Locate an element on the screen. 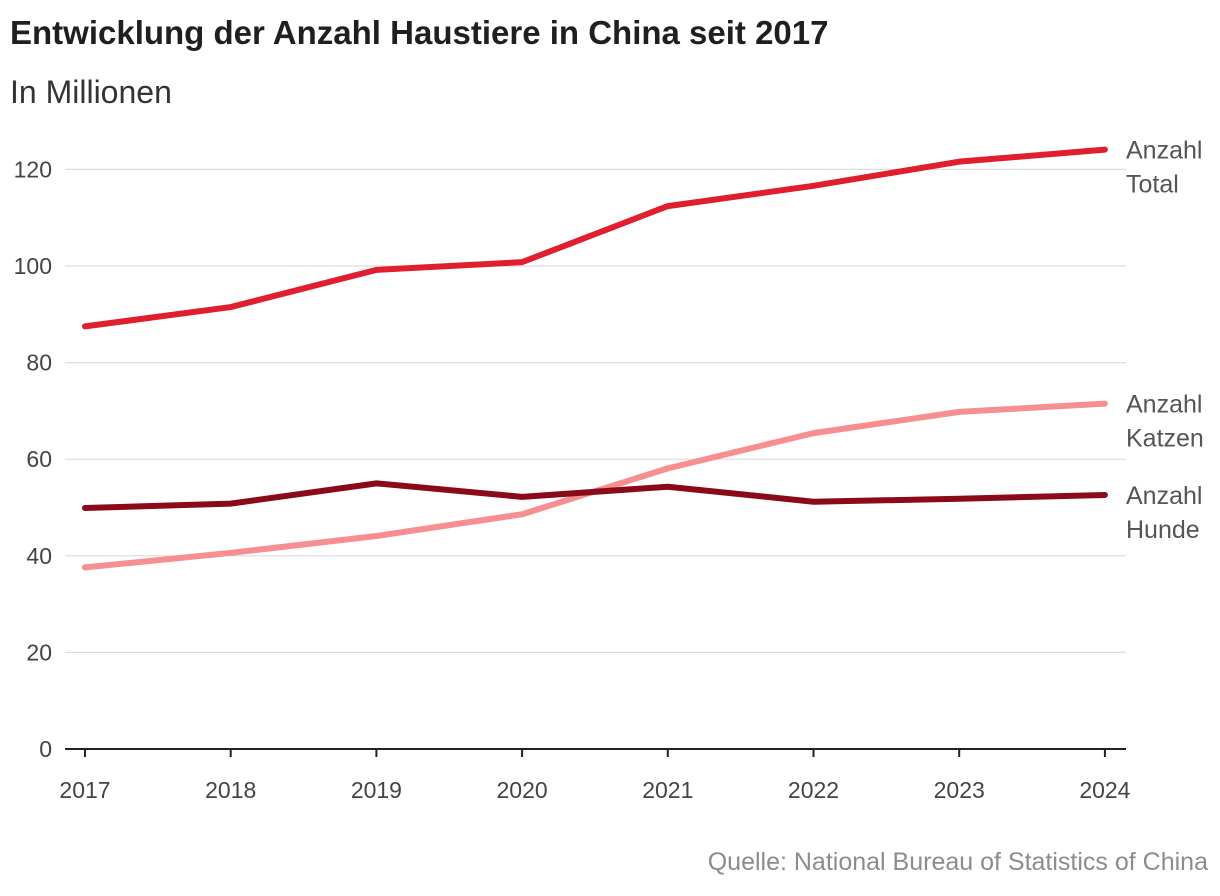 This screenshot has height=896, width=1220. x-tick-label: 2021 is located at coordinates (667, 790).